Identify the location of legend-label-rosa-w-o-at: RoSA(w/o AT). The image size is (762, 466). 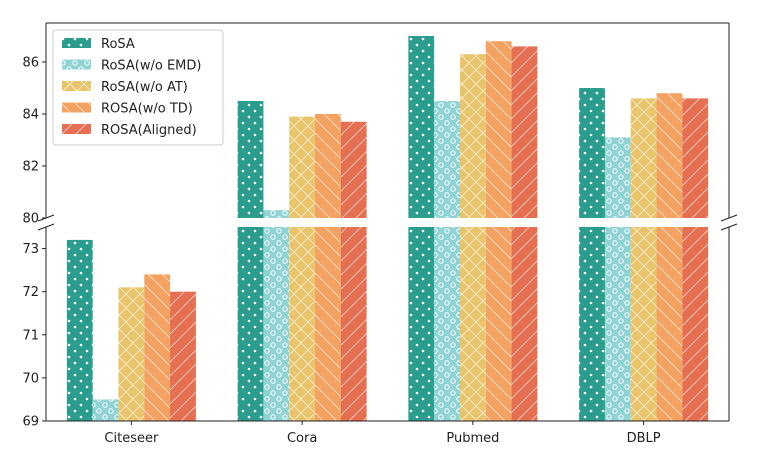
(144, 87).